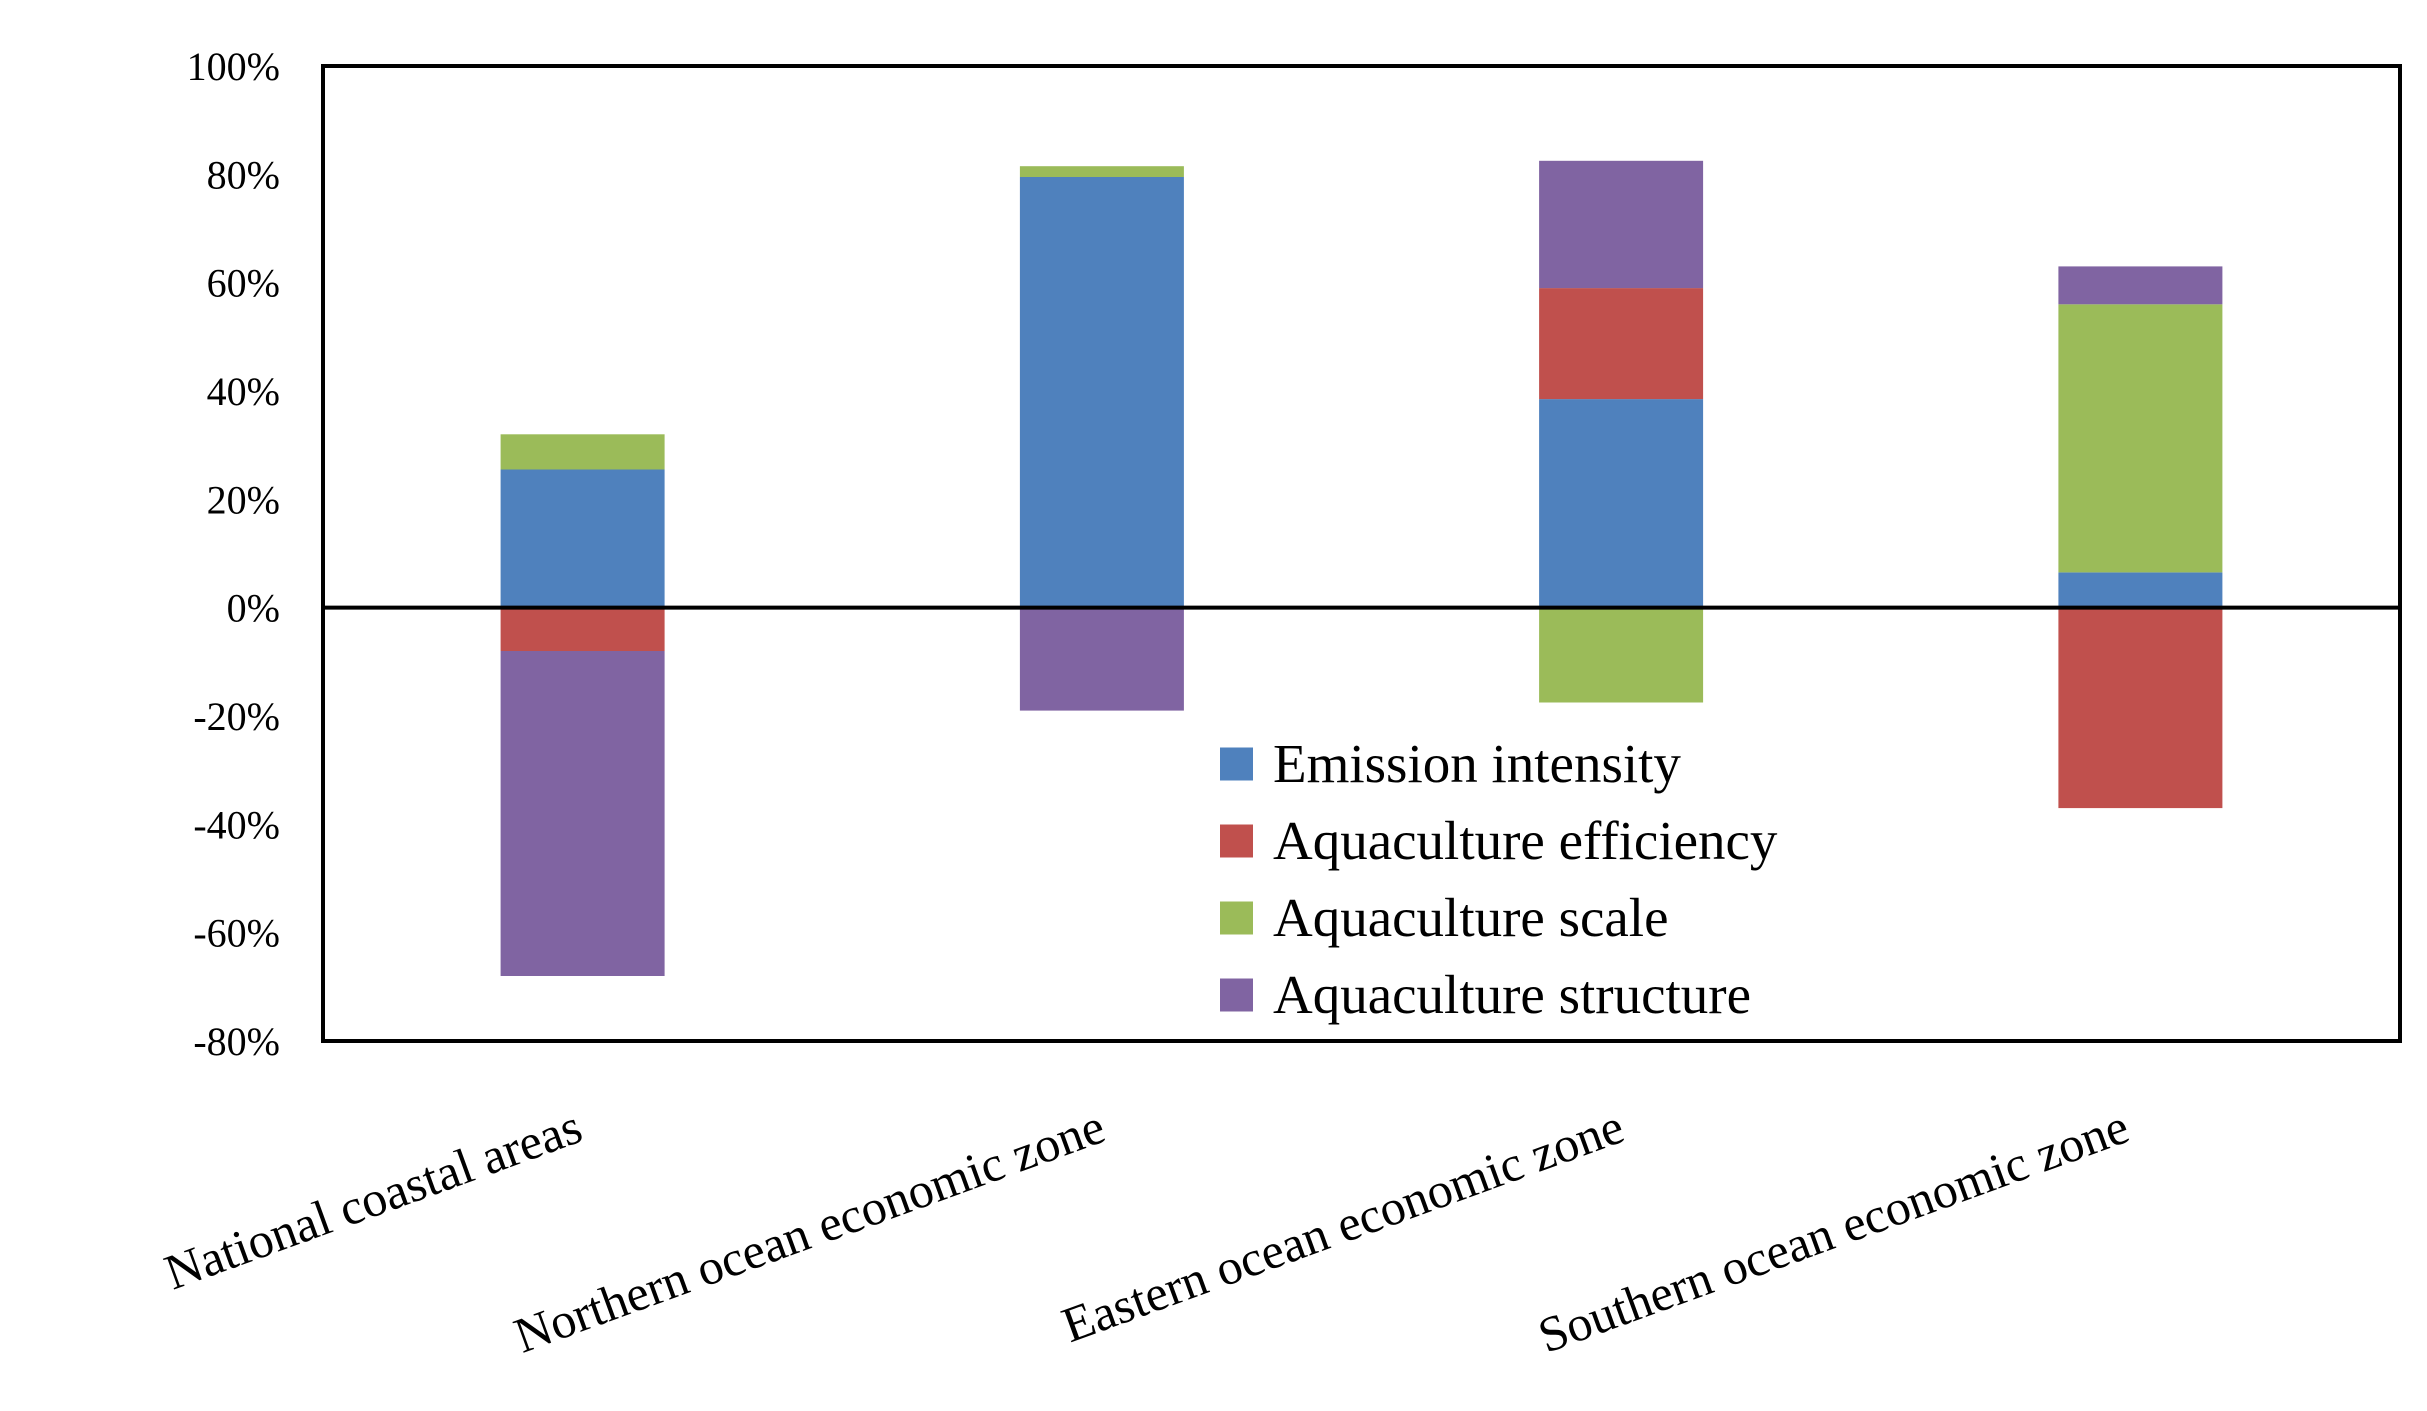 This screenshot has height=1411, width=2427. I want to click on y-tick-label: 60%, so click(243, 283).